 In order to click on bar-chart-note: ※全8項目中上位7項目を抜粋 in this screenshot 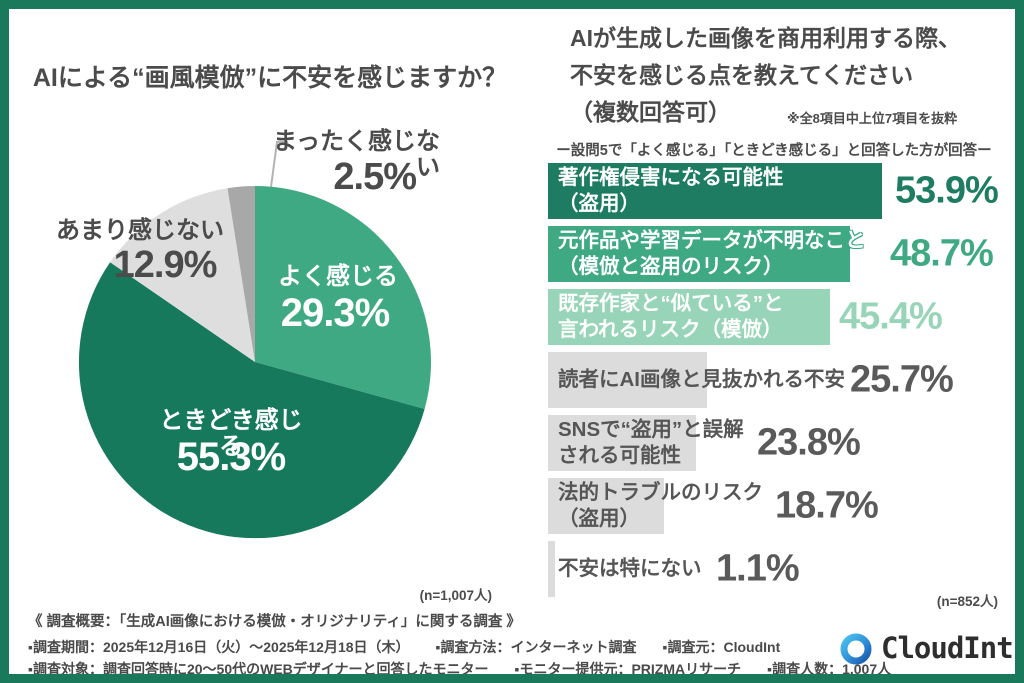, I will do `click(872, 118)`.